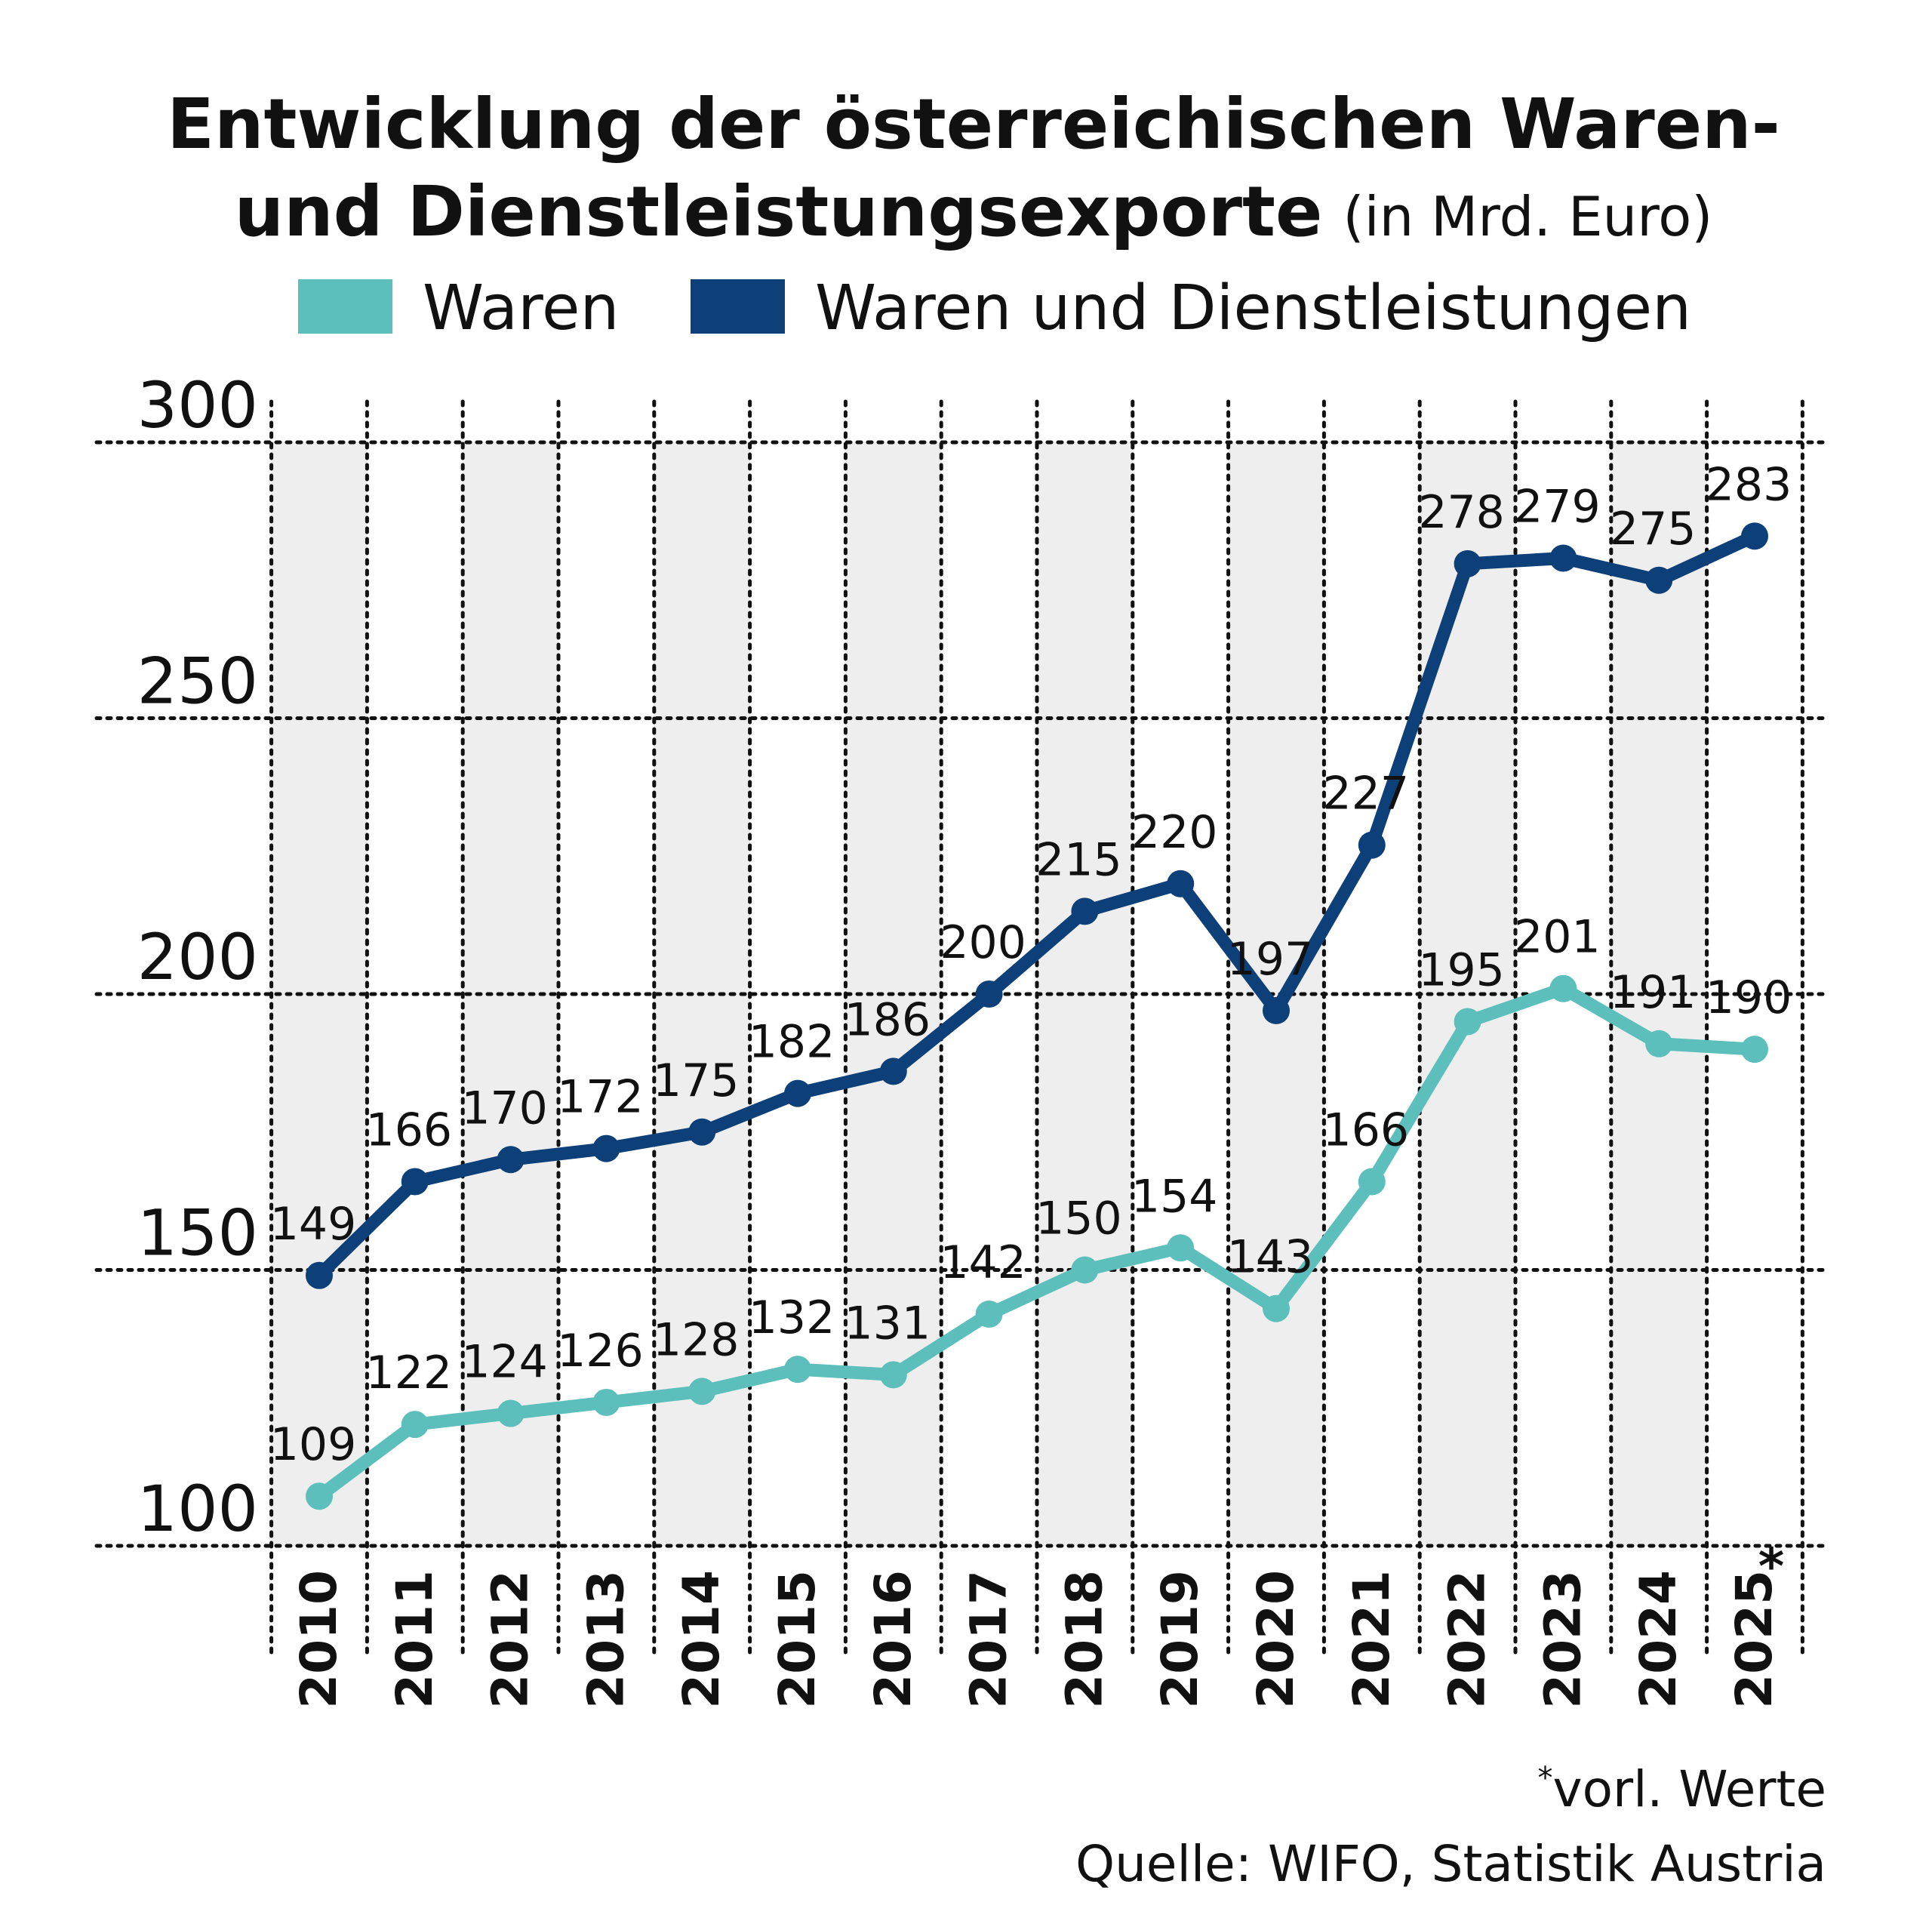  I want to click on x-tick-label: 2020, so click(1276, 1640).